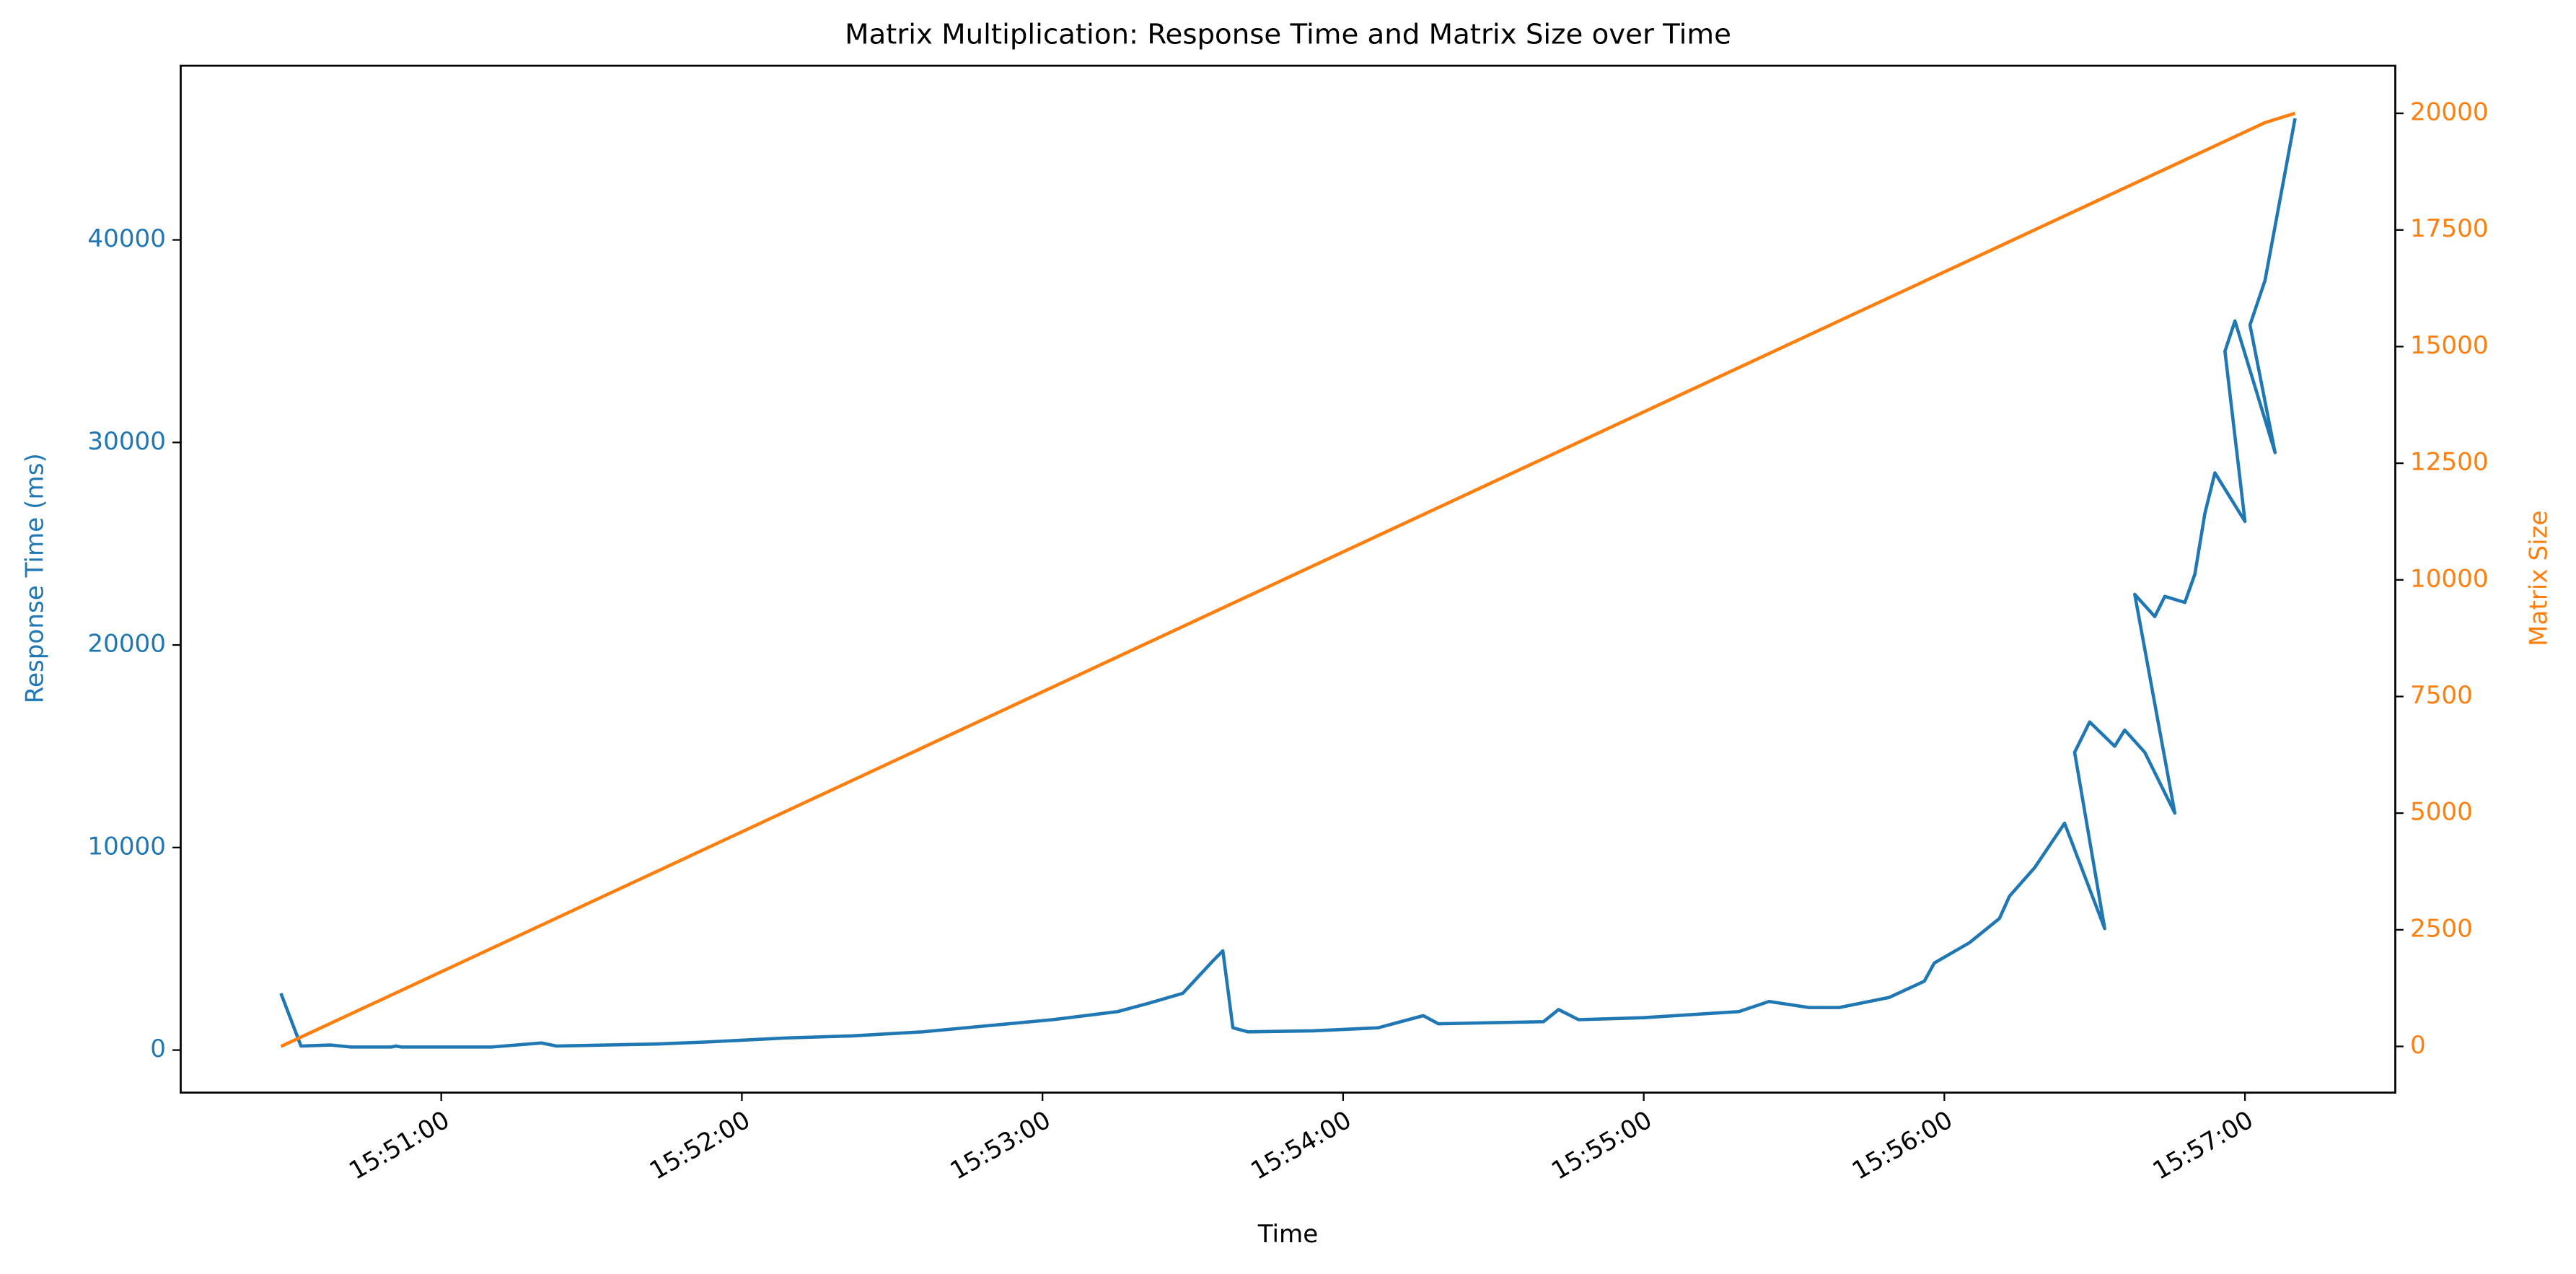 The width and height of the screenshot is (2576, 1274). Describe the element at coordinates (2441, 812) in the screenshot. I see `y2-tick-label: 5000` at that location.